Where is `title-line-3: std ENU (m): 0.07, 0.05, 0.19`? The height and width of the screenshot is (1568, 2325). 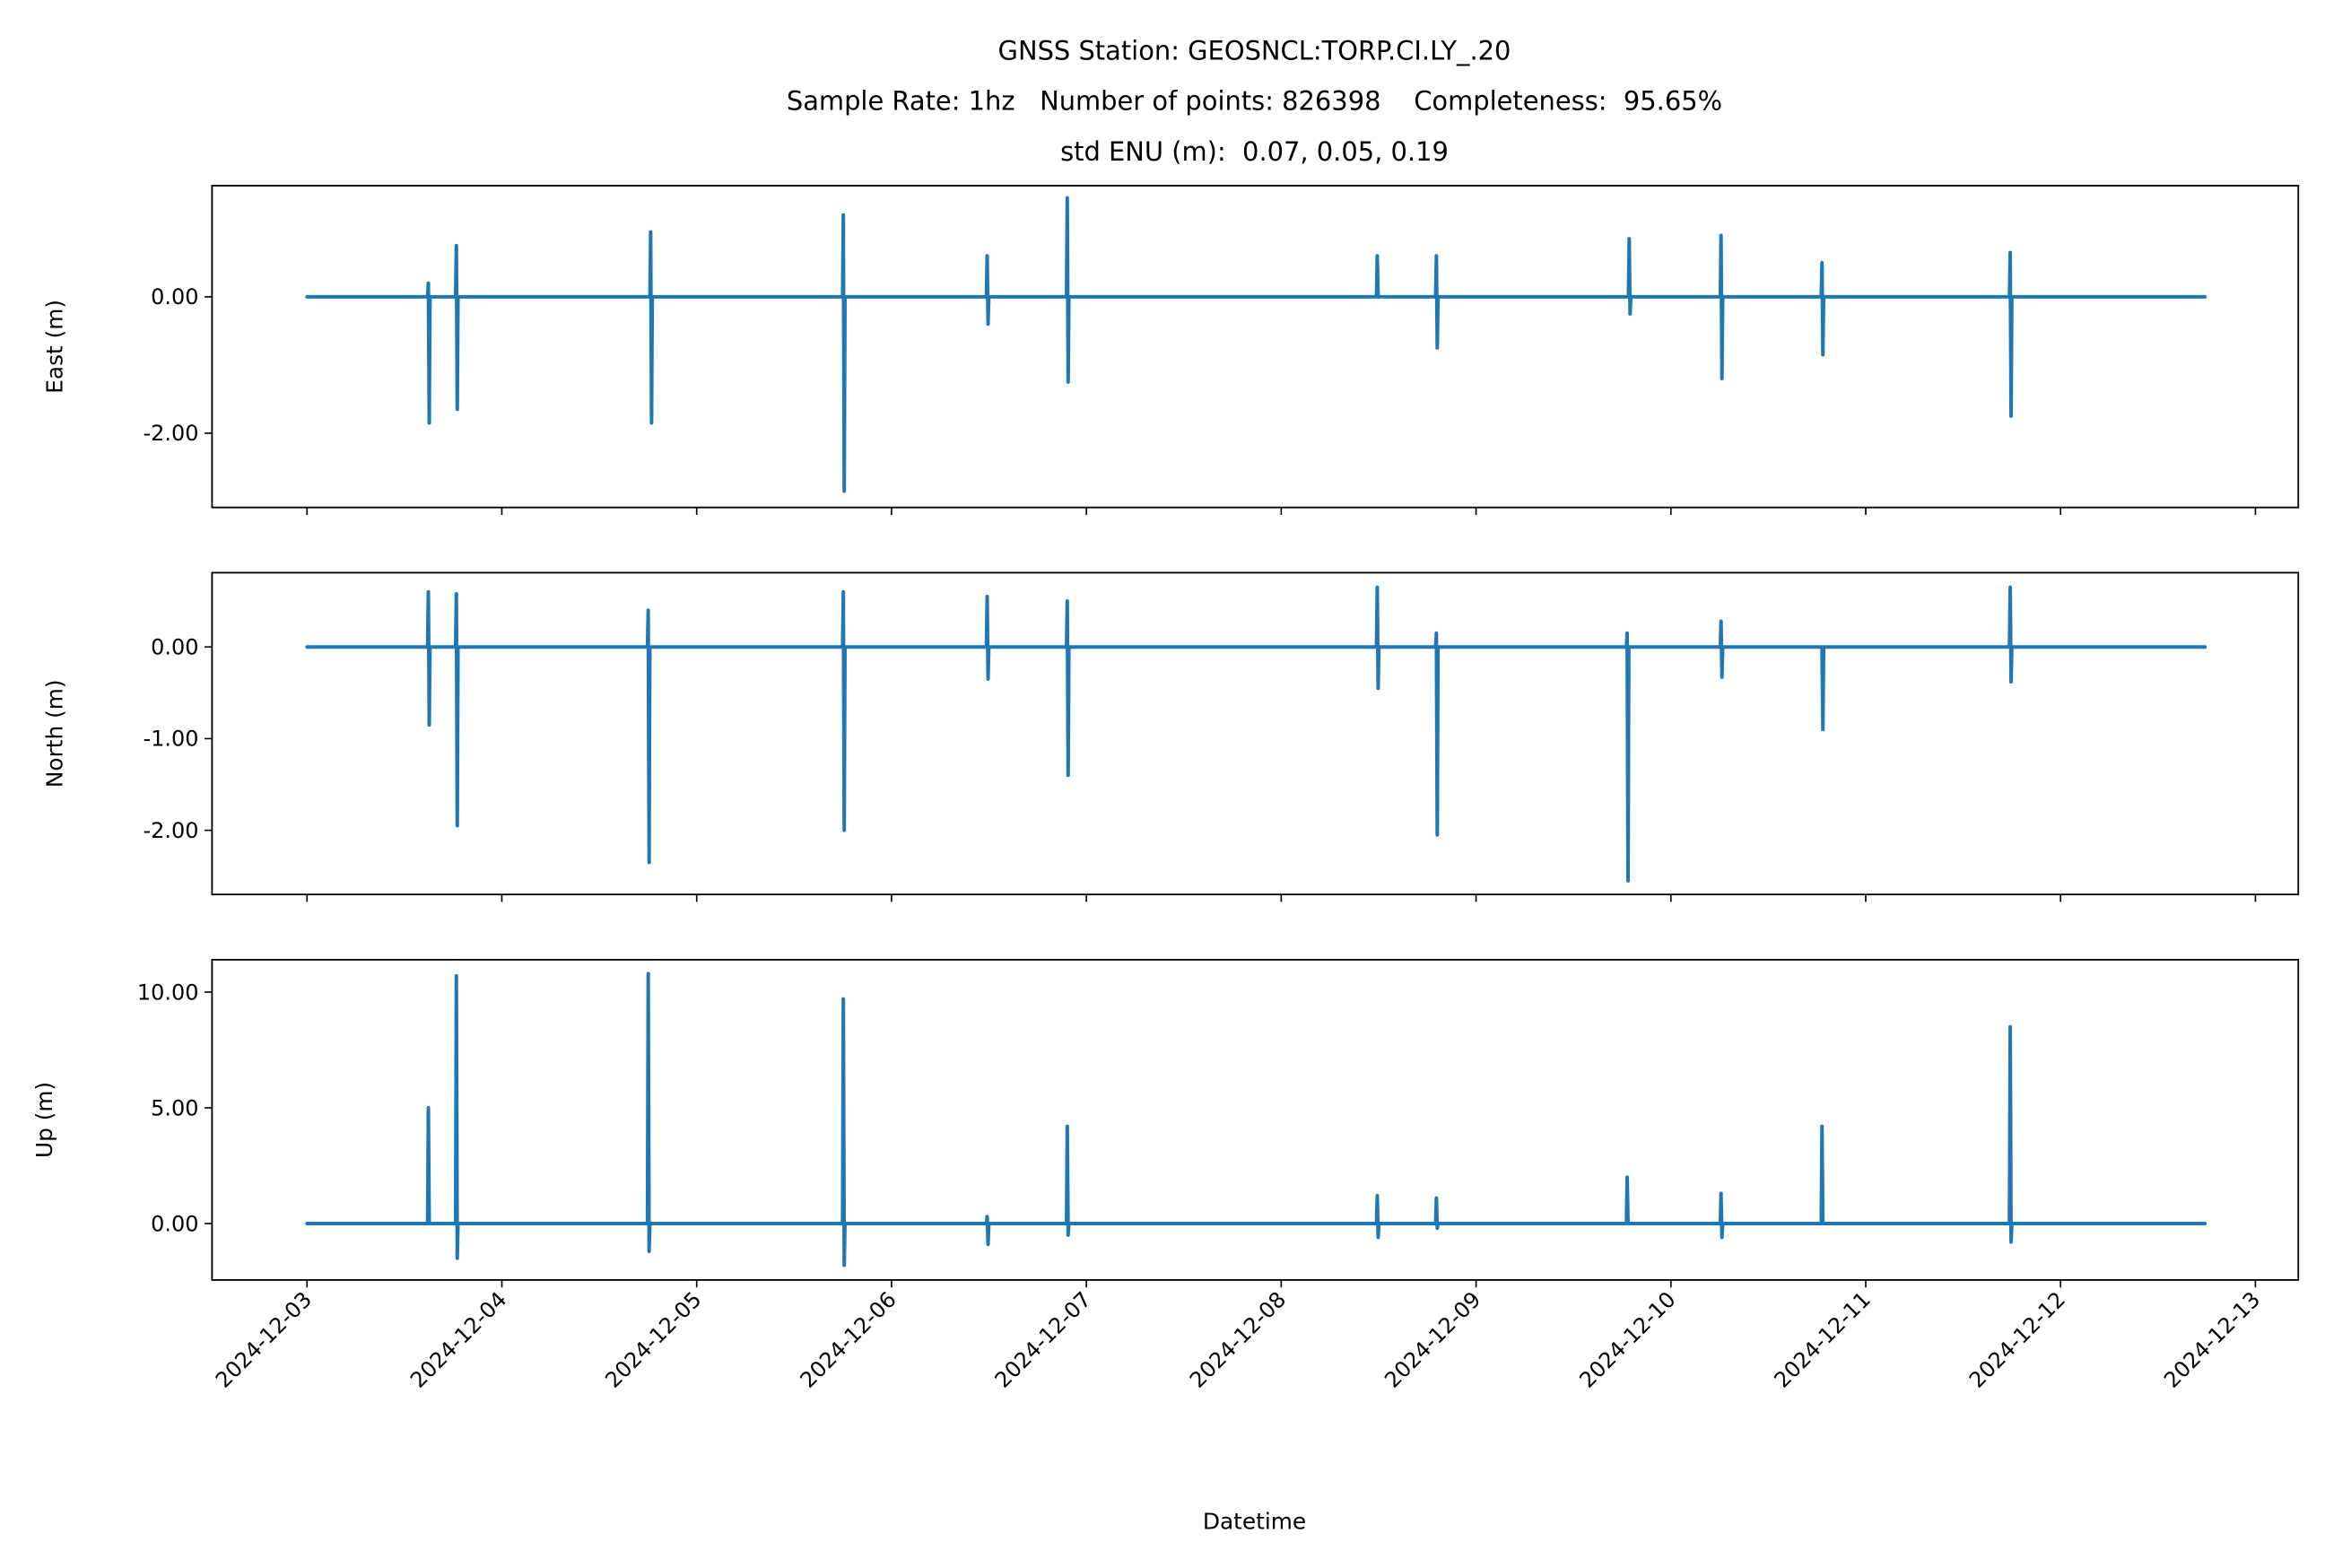 title-line-3: std ENU (m): 0.07, 0.05, 0.19 is located at coordinates (1254, 151).